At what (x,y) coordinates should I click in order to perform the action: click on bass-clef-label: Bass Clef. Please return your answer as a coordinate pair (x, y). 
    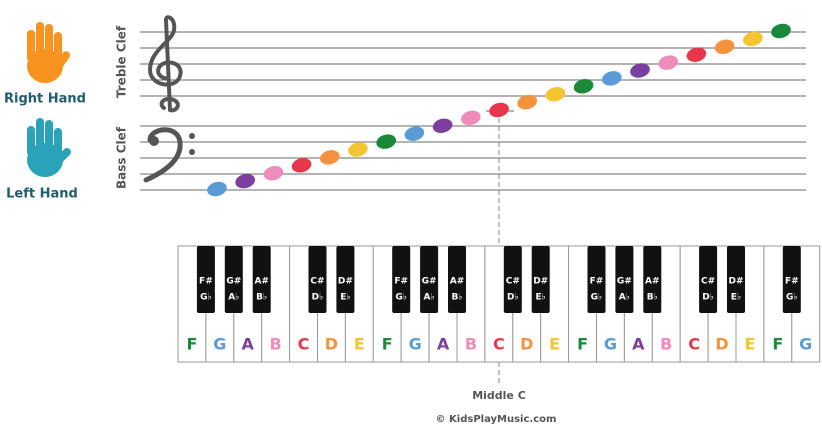
    Looking at the image, I should click on (122, 157).